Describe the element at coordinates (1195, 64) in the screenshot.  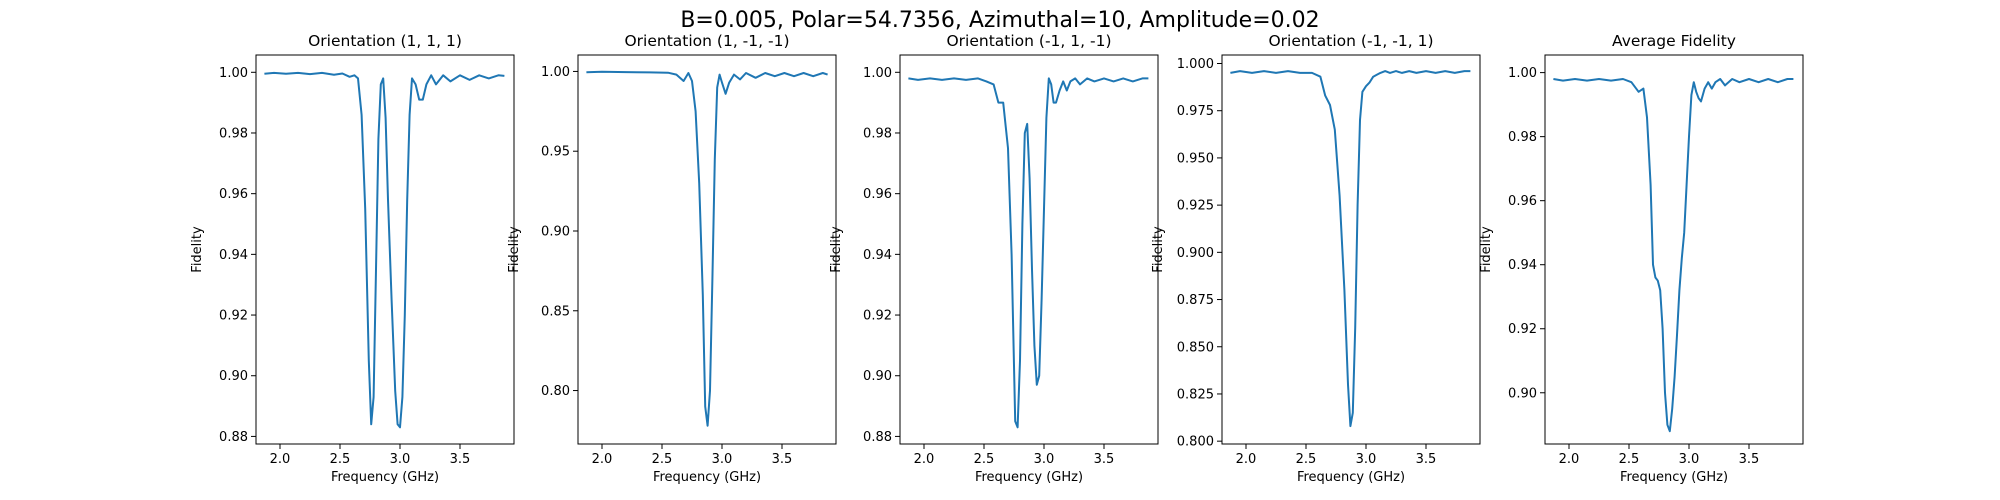
I see `y-tick-label: 1.000` at that location.